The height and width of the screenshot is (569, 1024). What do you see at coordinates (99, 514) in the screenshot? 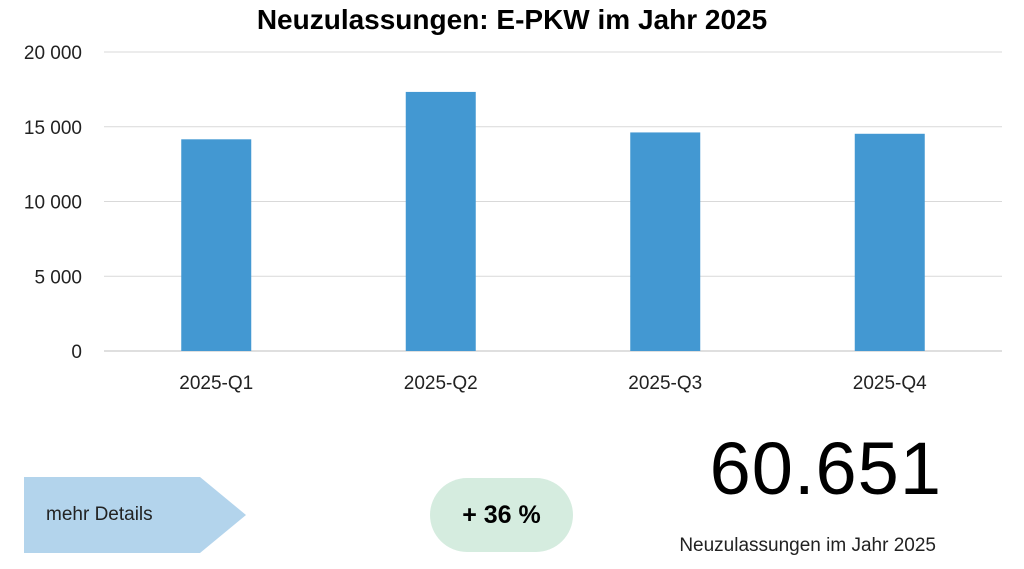
I see `more-details-label: mehr Details` at bounding box center [99, 514].